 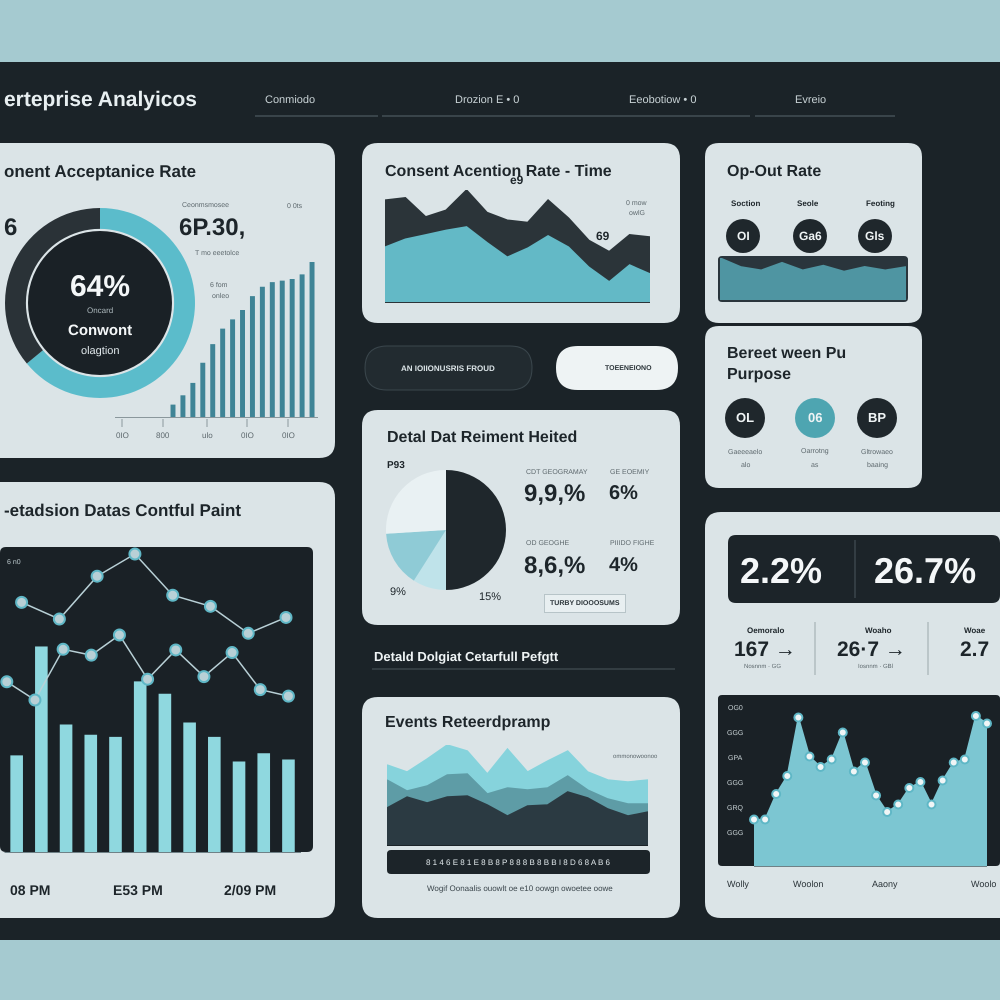 What do you see at coordinates (100, 286) in the screenshot?
I see `text: 64%` at bounding box center [100, 286].